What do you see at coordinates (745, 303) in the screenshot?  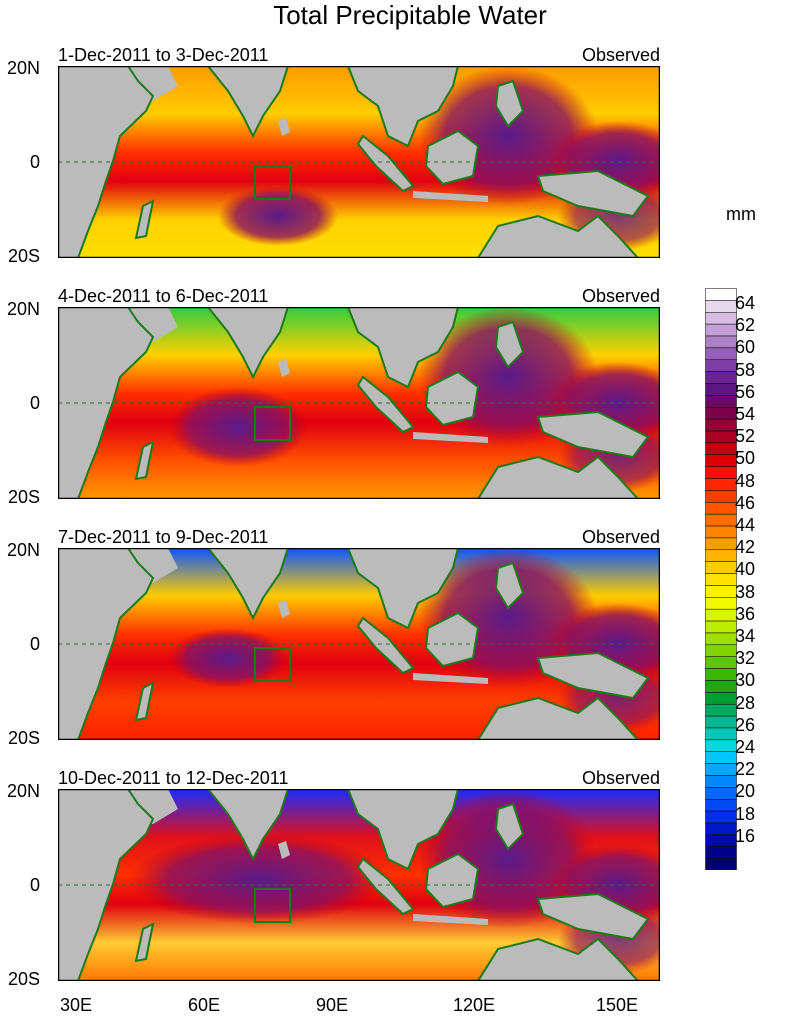 I see `colorbar-label: 64` at bounding box center [745, 303].